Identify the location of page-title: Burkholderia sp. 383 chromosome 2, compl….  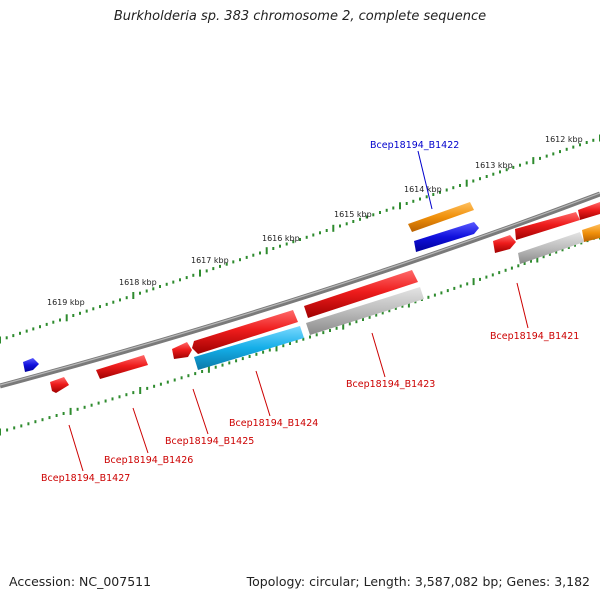
(300, 16).